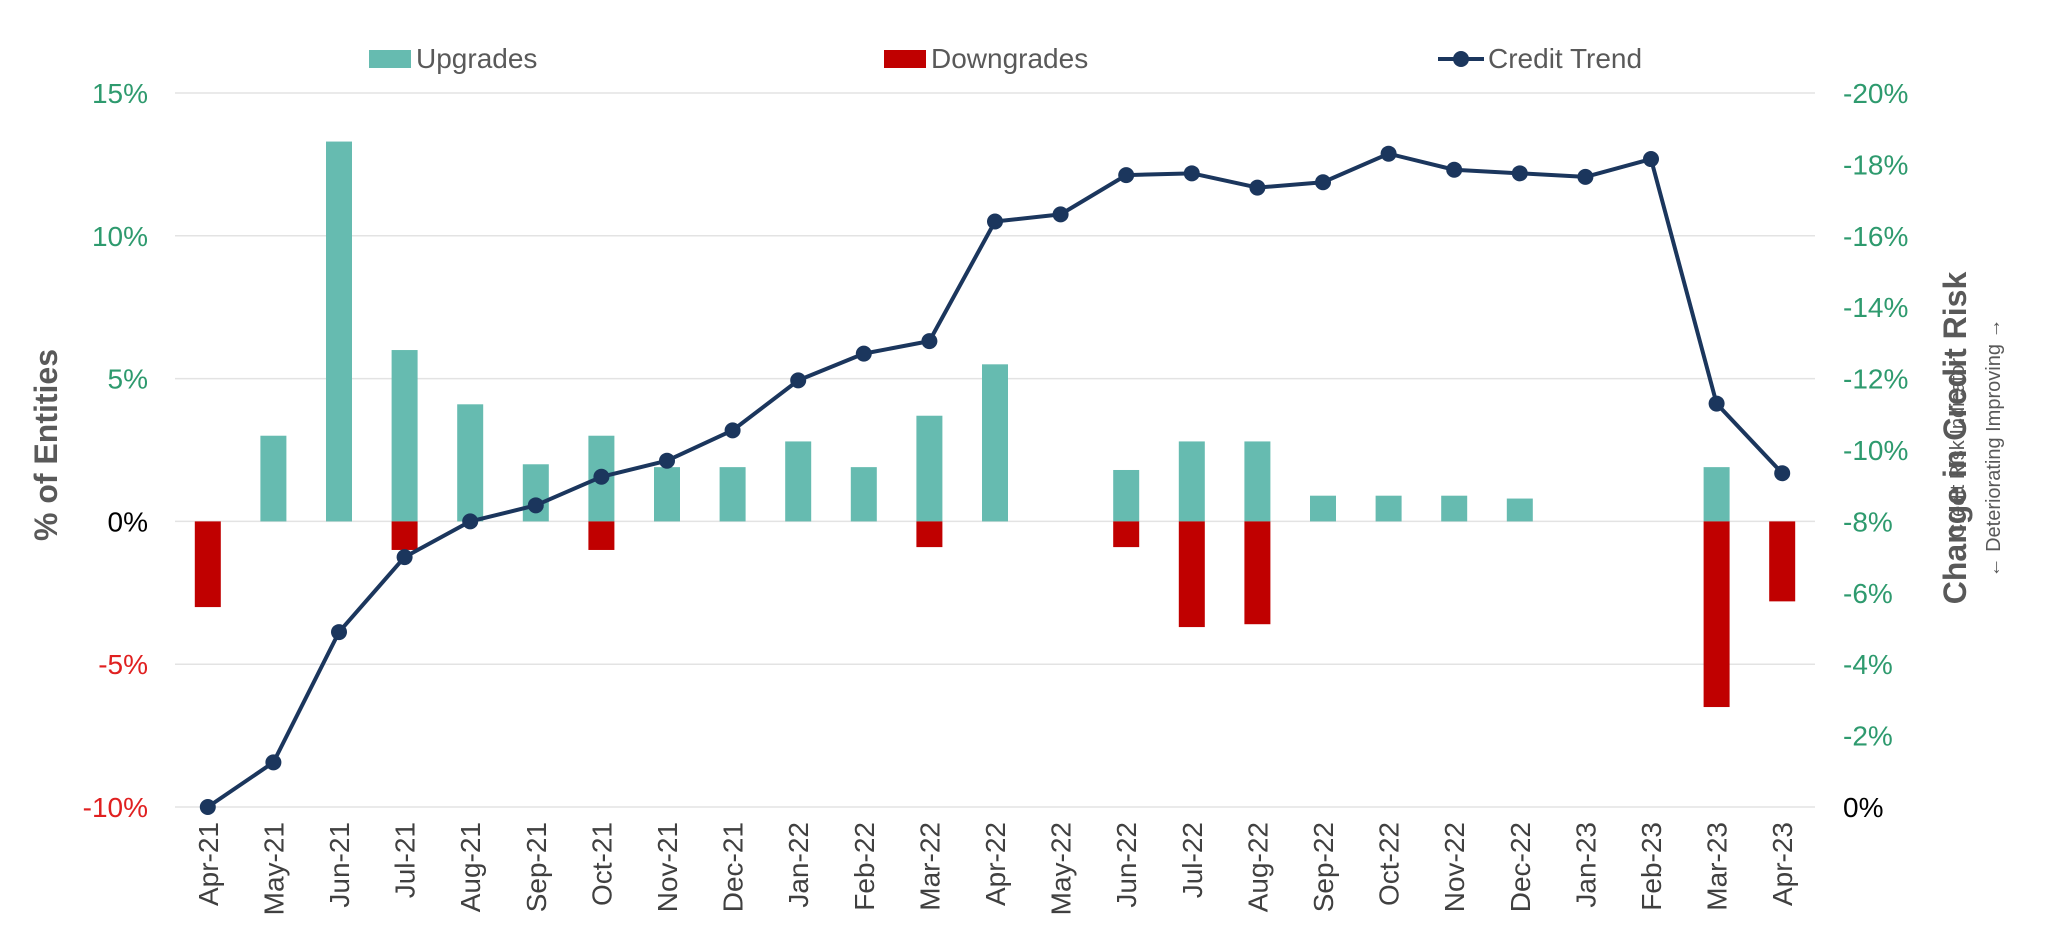 This screenshot has width=2048, height=929. Describe the element at coordinates (120, 236) in the screenshot. I see `left-tick-label: 10%` at that location.